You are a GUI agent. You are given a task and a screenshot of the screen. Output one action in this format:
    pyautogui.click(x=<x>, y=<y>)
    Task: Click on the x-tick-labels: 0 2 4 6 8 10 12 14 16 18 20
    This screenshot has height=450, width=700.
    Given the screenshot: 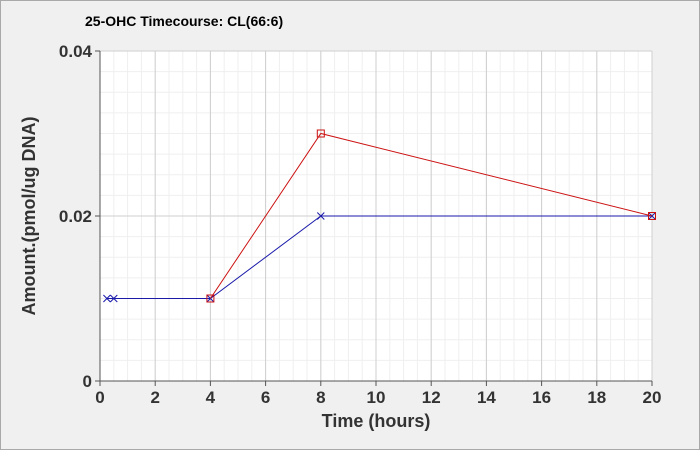 What is the action you would take?
    pyautogui.click(x=378, y=397)
    